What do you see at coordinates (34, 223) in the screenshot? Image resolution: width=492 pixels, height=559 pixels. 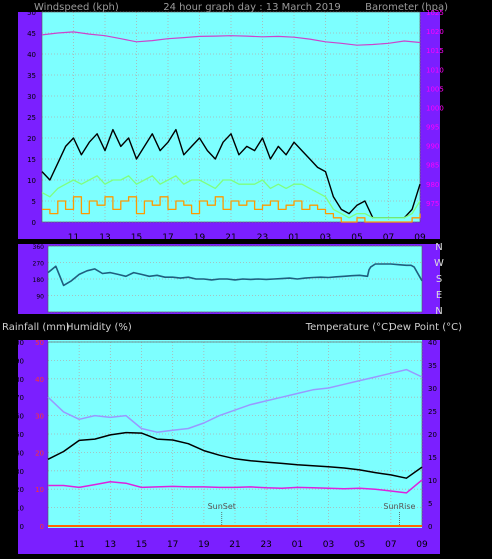 I see `wind-tick-label: 0` at bounding box center [34, 223].